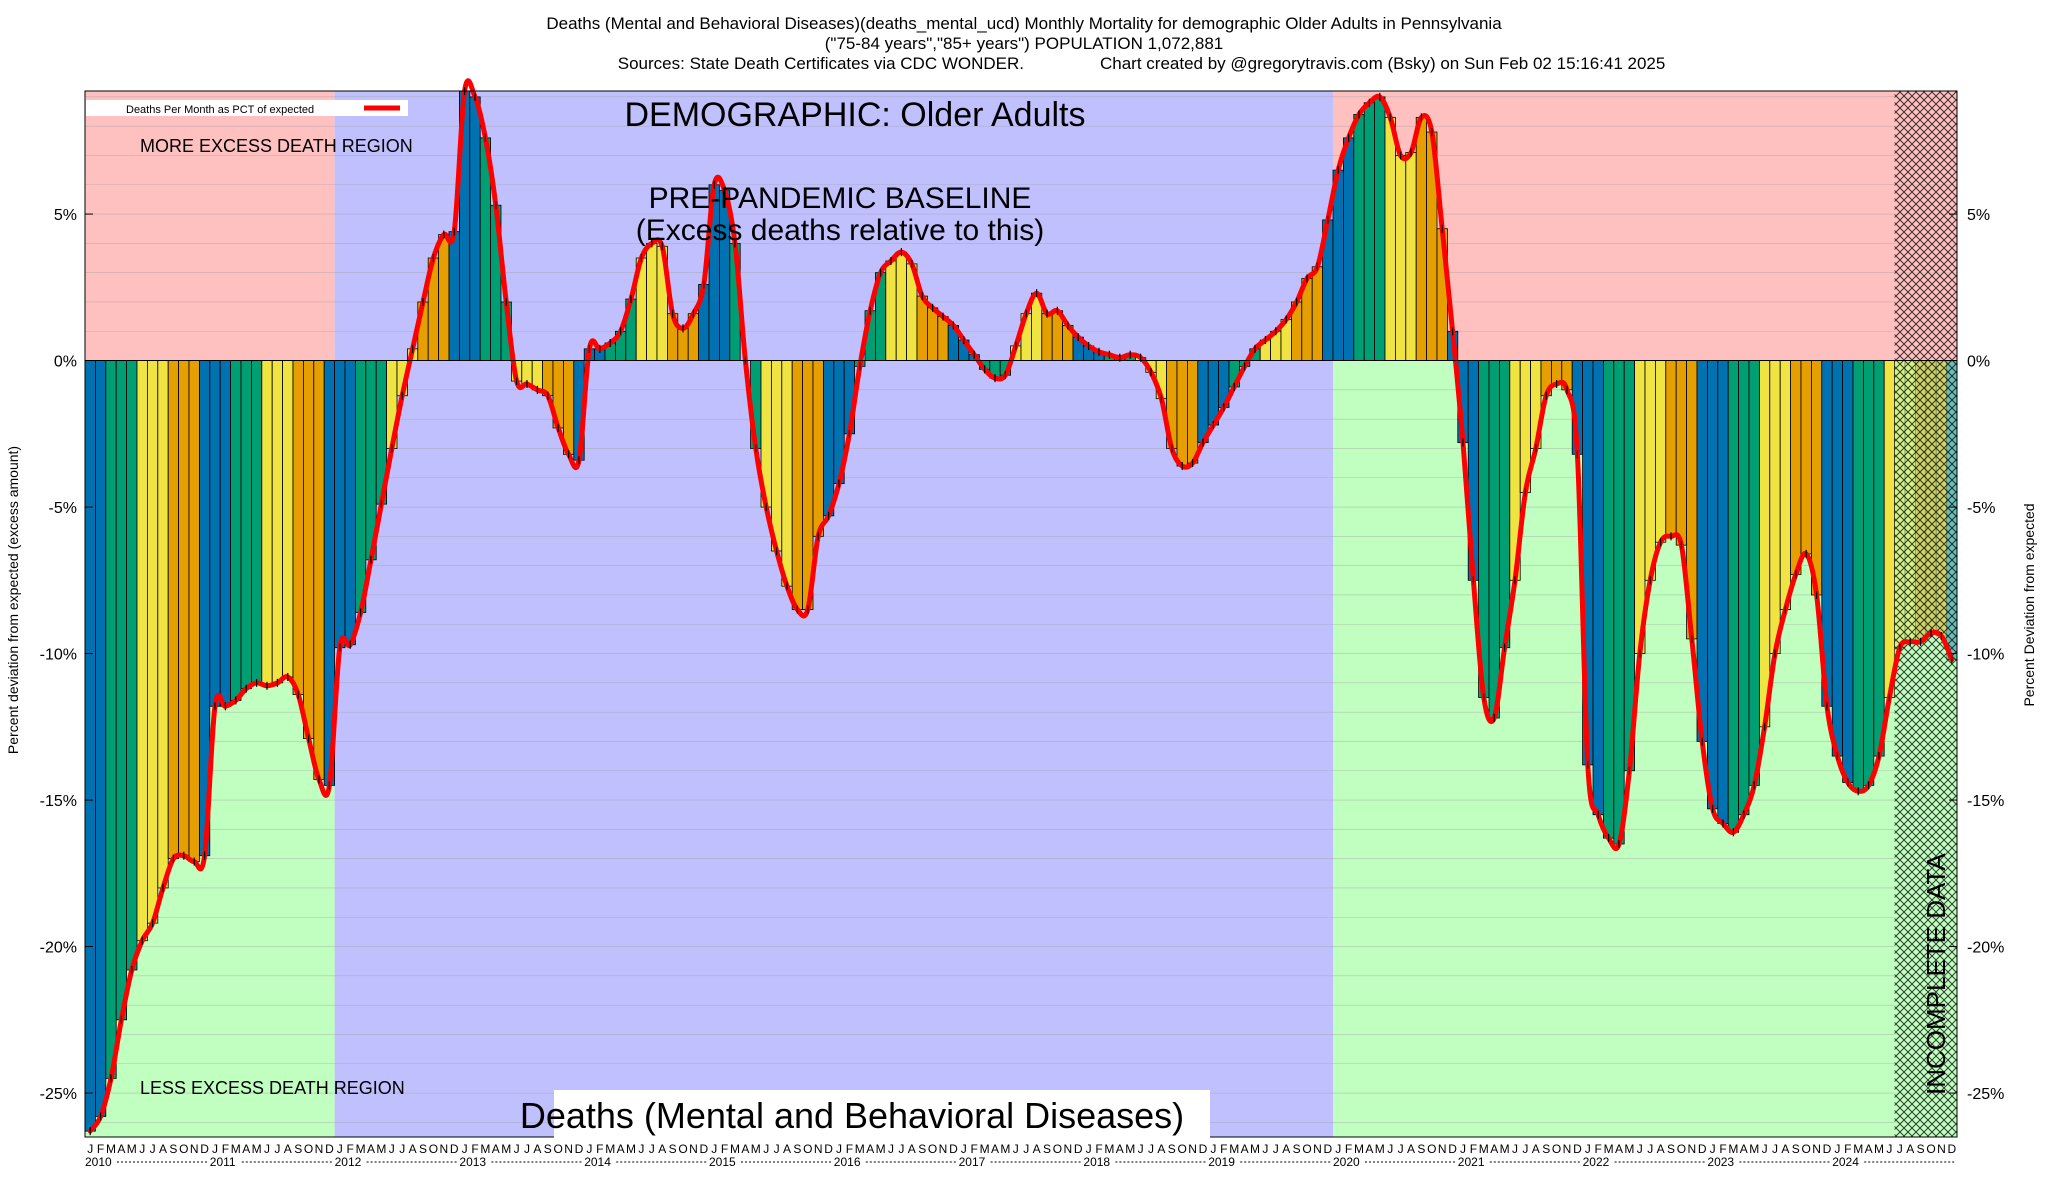 This screenshot has width=2048, height=1200. I want to click on y-tick-label-right: -15%, so click(1985, 801).